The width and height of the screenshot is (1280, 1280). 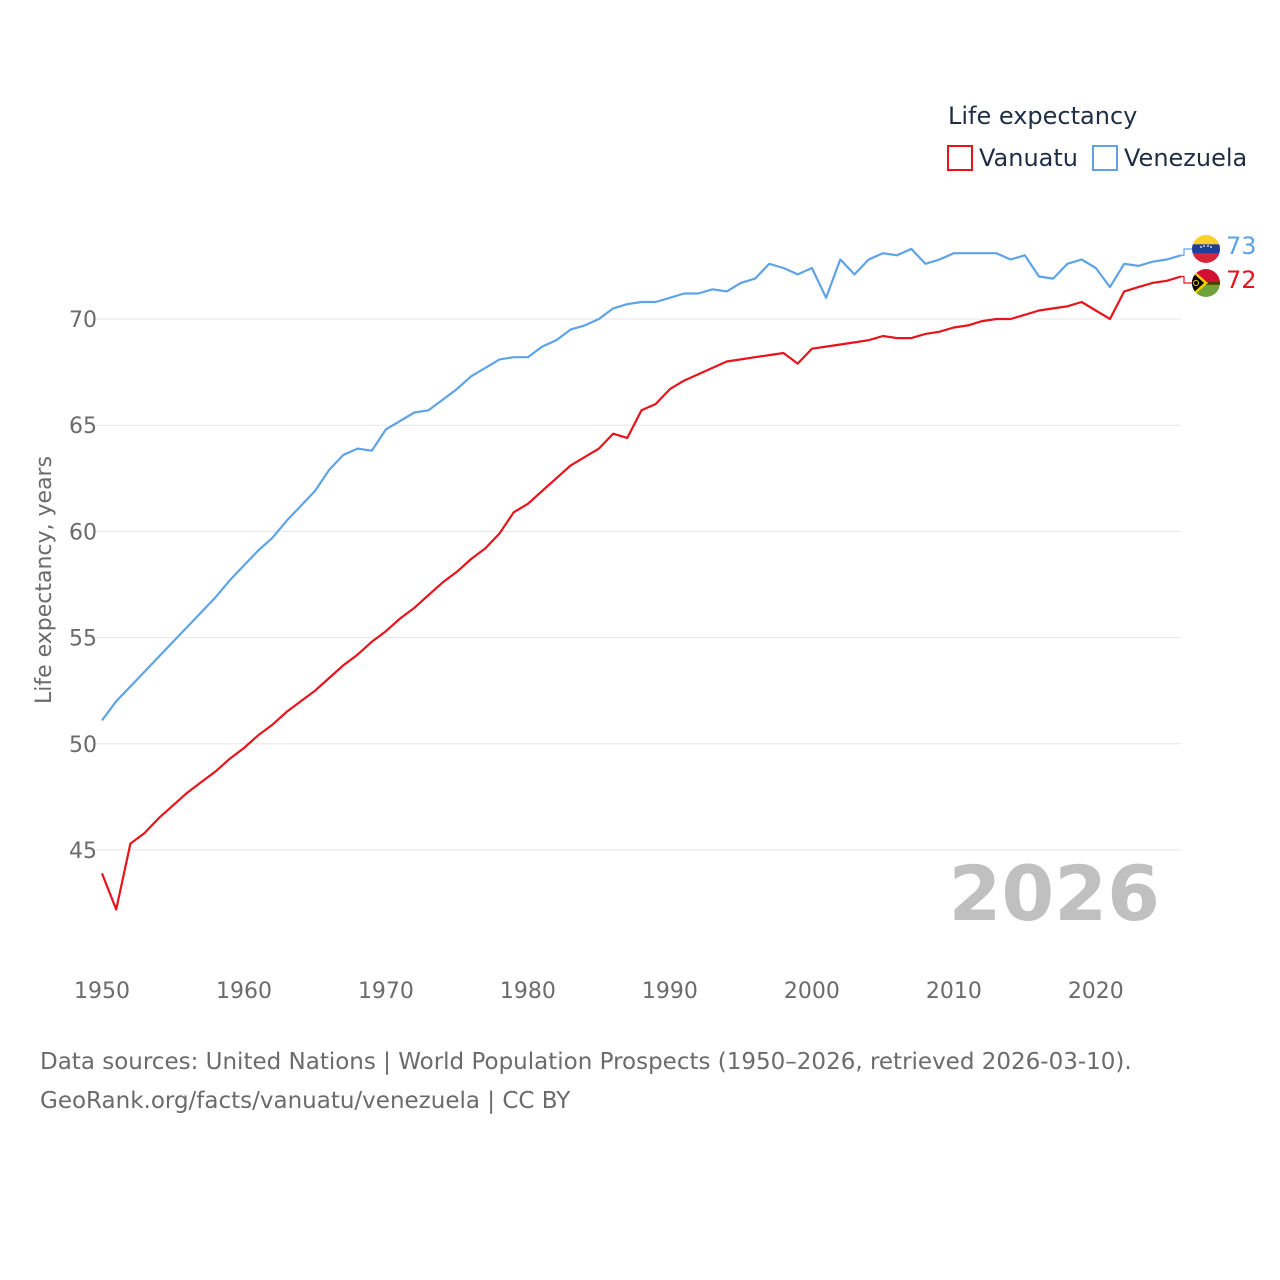 What do you see at coordinates (83, 851) in the screenshot?
I see `y-tick-label-45: 45` at bounding box center [83, 851].